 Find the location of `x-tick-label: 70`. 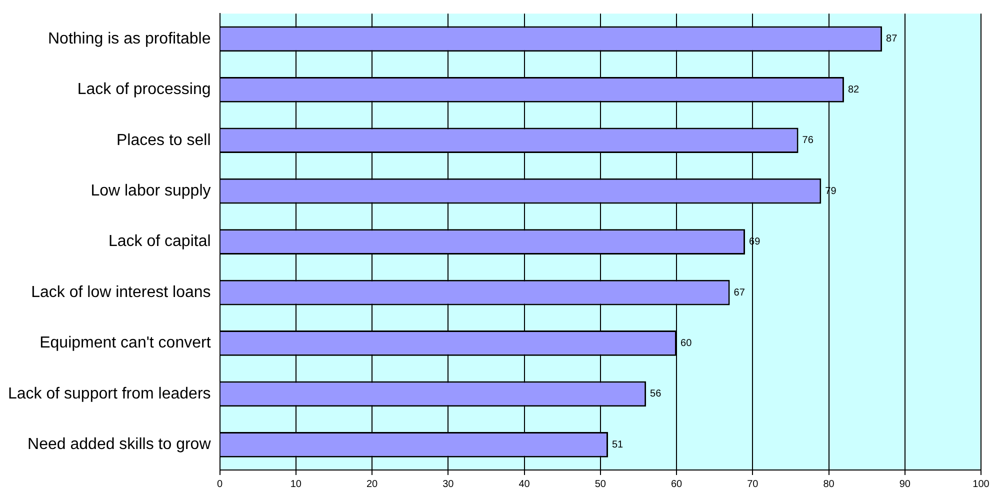

x-tick-label: 70 is located at coordinates (753, 484).